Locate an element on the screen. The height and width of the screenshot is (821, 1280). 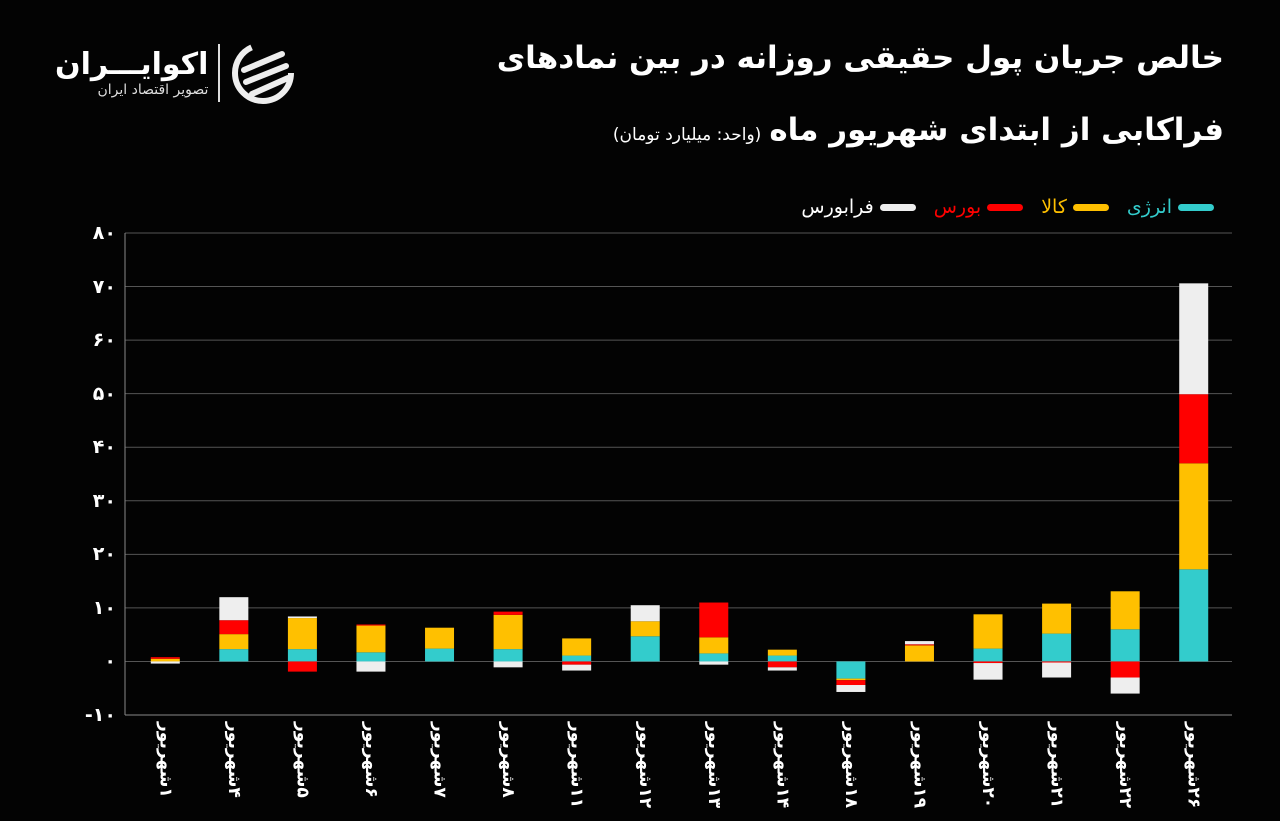
y-tick-label: -۱۰ is located at coordinates (100, 715).